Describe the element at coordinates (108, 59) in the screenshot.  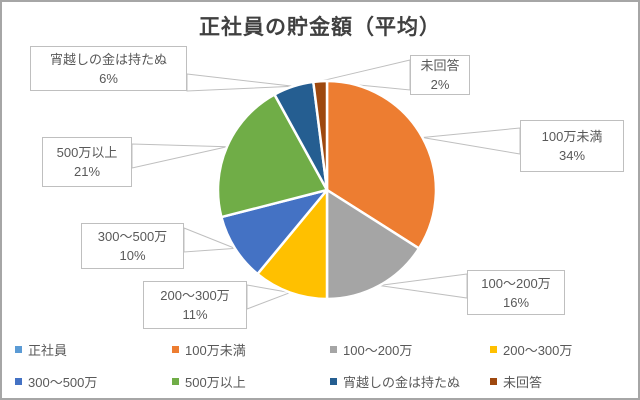
I see `callout-category: 宵越しの金は持たぬ` at that location.